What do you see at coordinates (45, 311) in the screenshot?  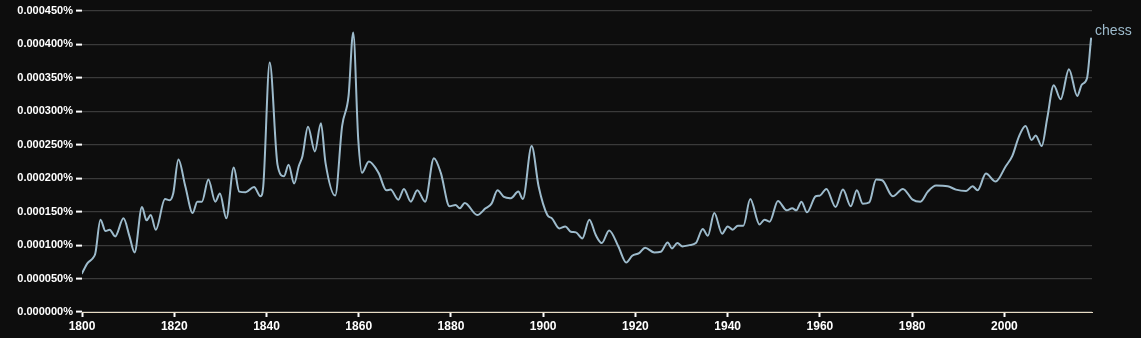 I see `y-tick-label: 0.000000%` at bounding box center [45, 311].